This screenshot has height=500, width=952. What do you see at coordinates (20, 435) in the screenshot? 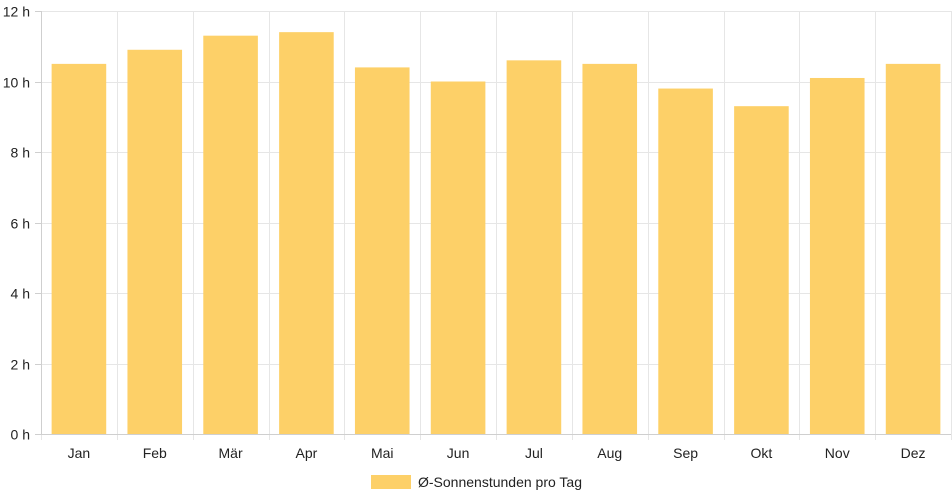
I see `y-tick-label: 0 h` at bounding box center [20, 435].